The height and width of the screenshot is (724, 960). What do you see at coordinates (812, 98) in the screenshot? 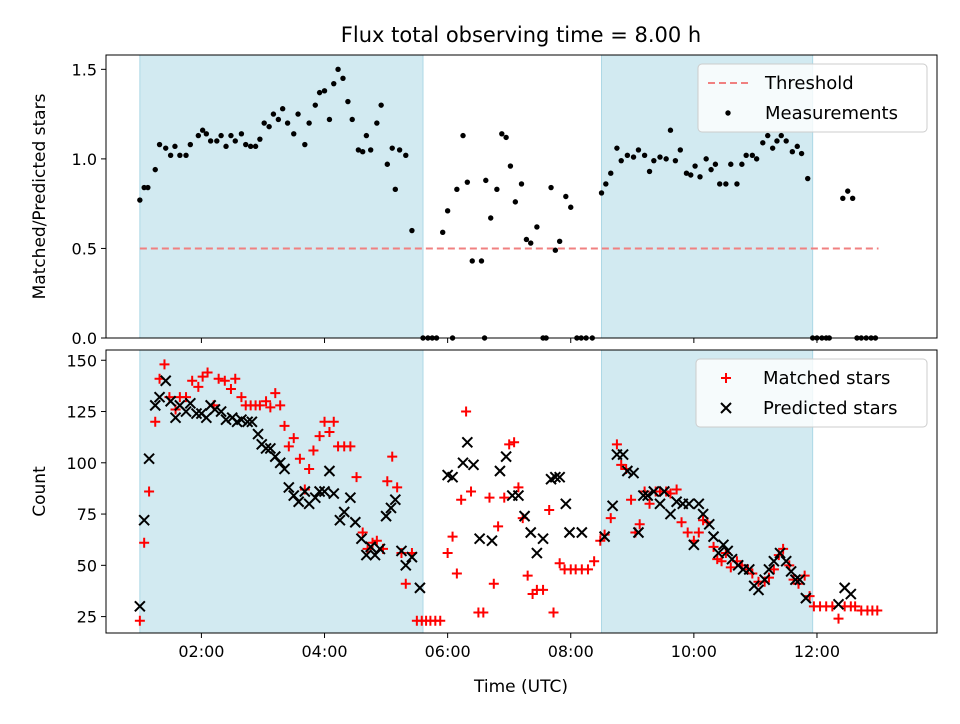
I see `legend-box` at bounding box center [812, 98].